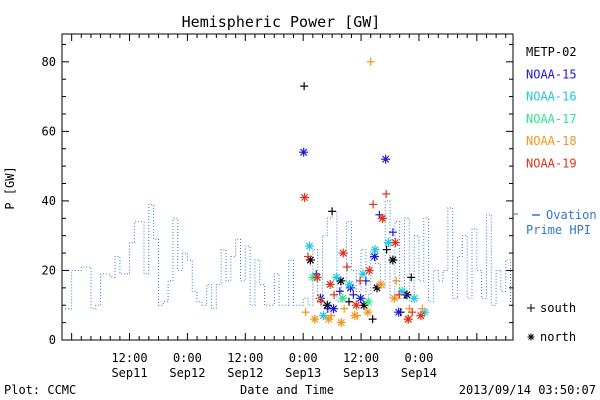 Image resolution: width=600 pixels, height=400 pixels. I want to click on chart-title: Hemispheric Power [GW], so click(281, 22).